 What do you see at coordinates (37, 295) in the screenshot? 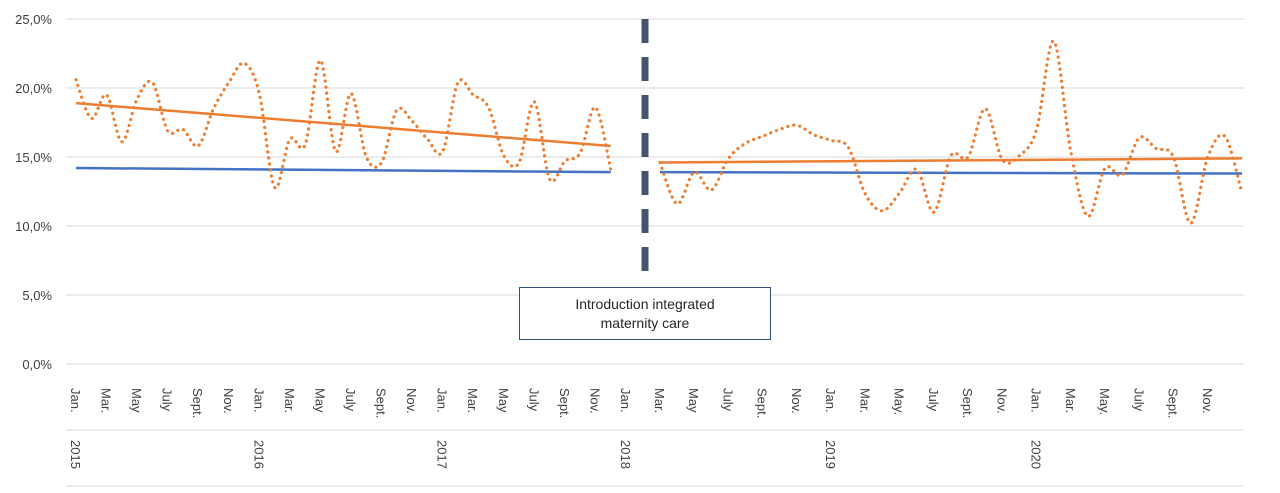
I see `y-tick-label: 5,0%` at bounding box center [37, 295].